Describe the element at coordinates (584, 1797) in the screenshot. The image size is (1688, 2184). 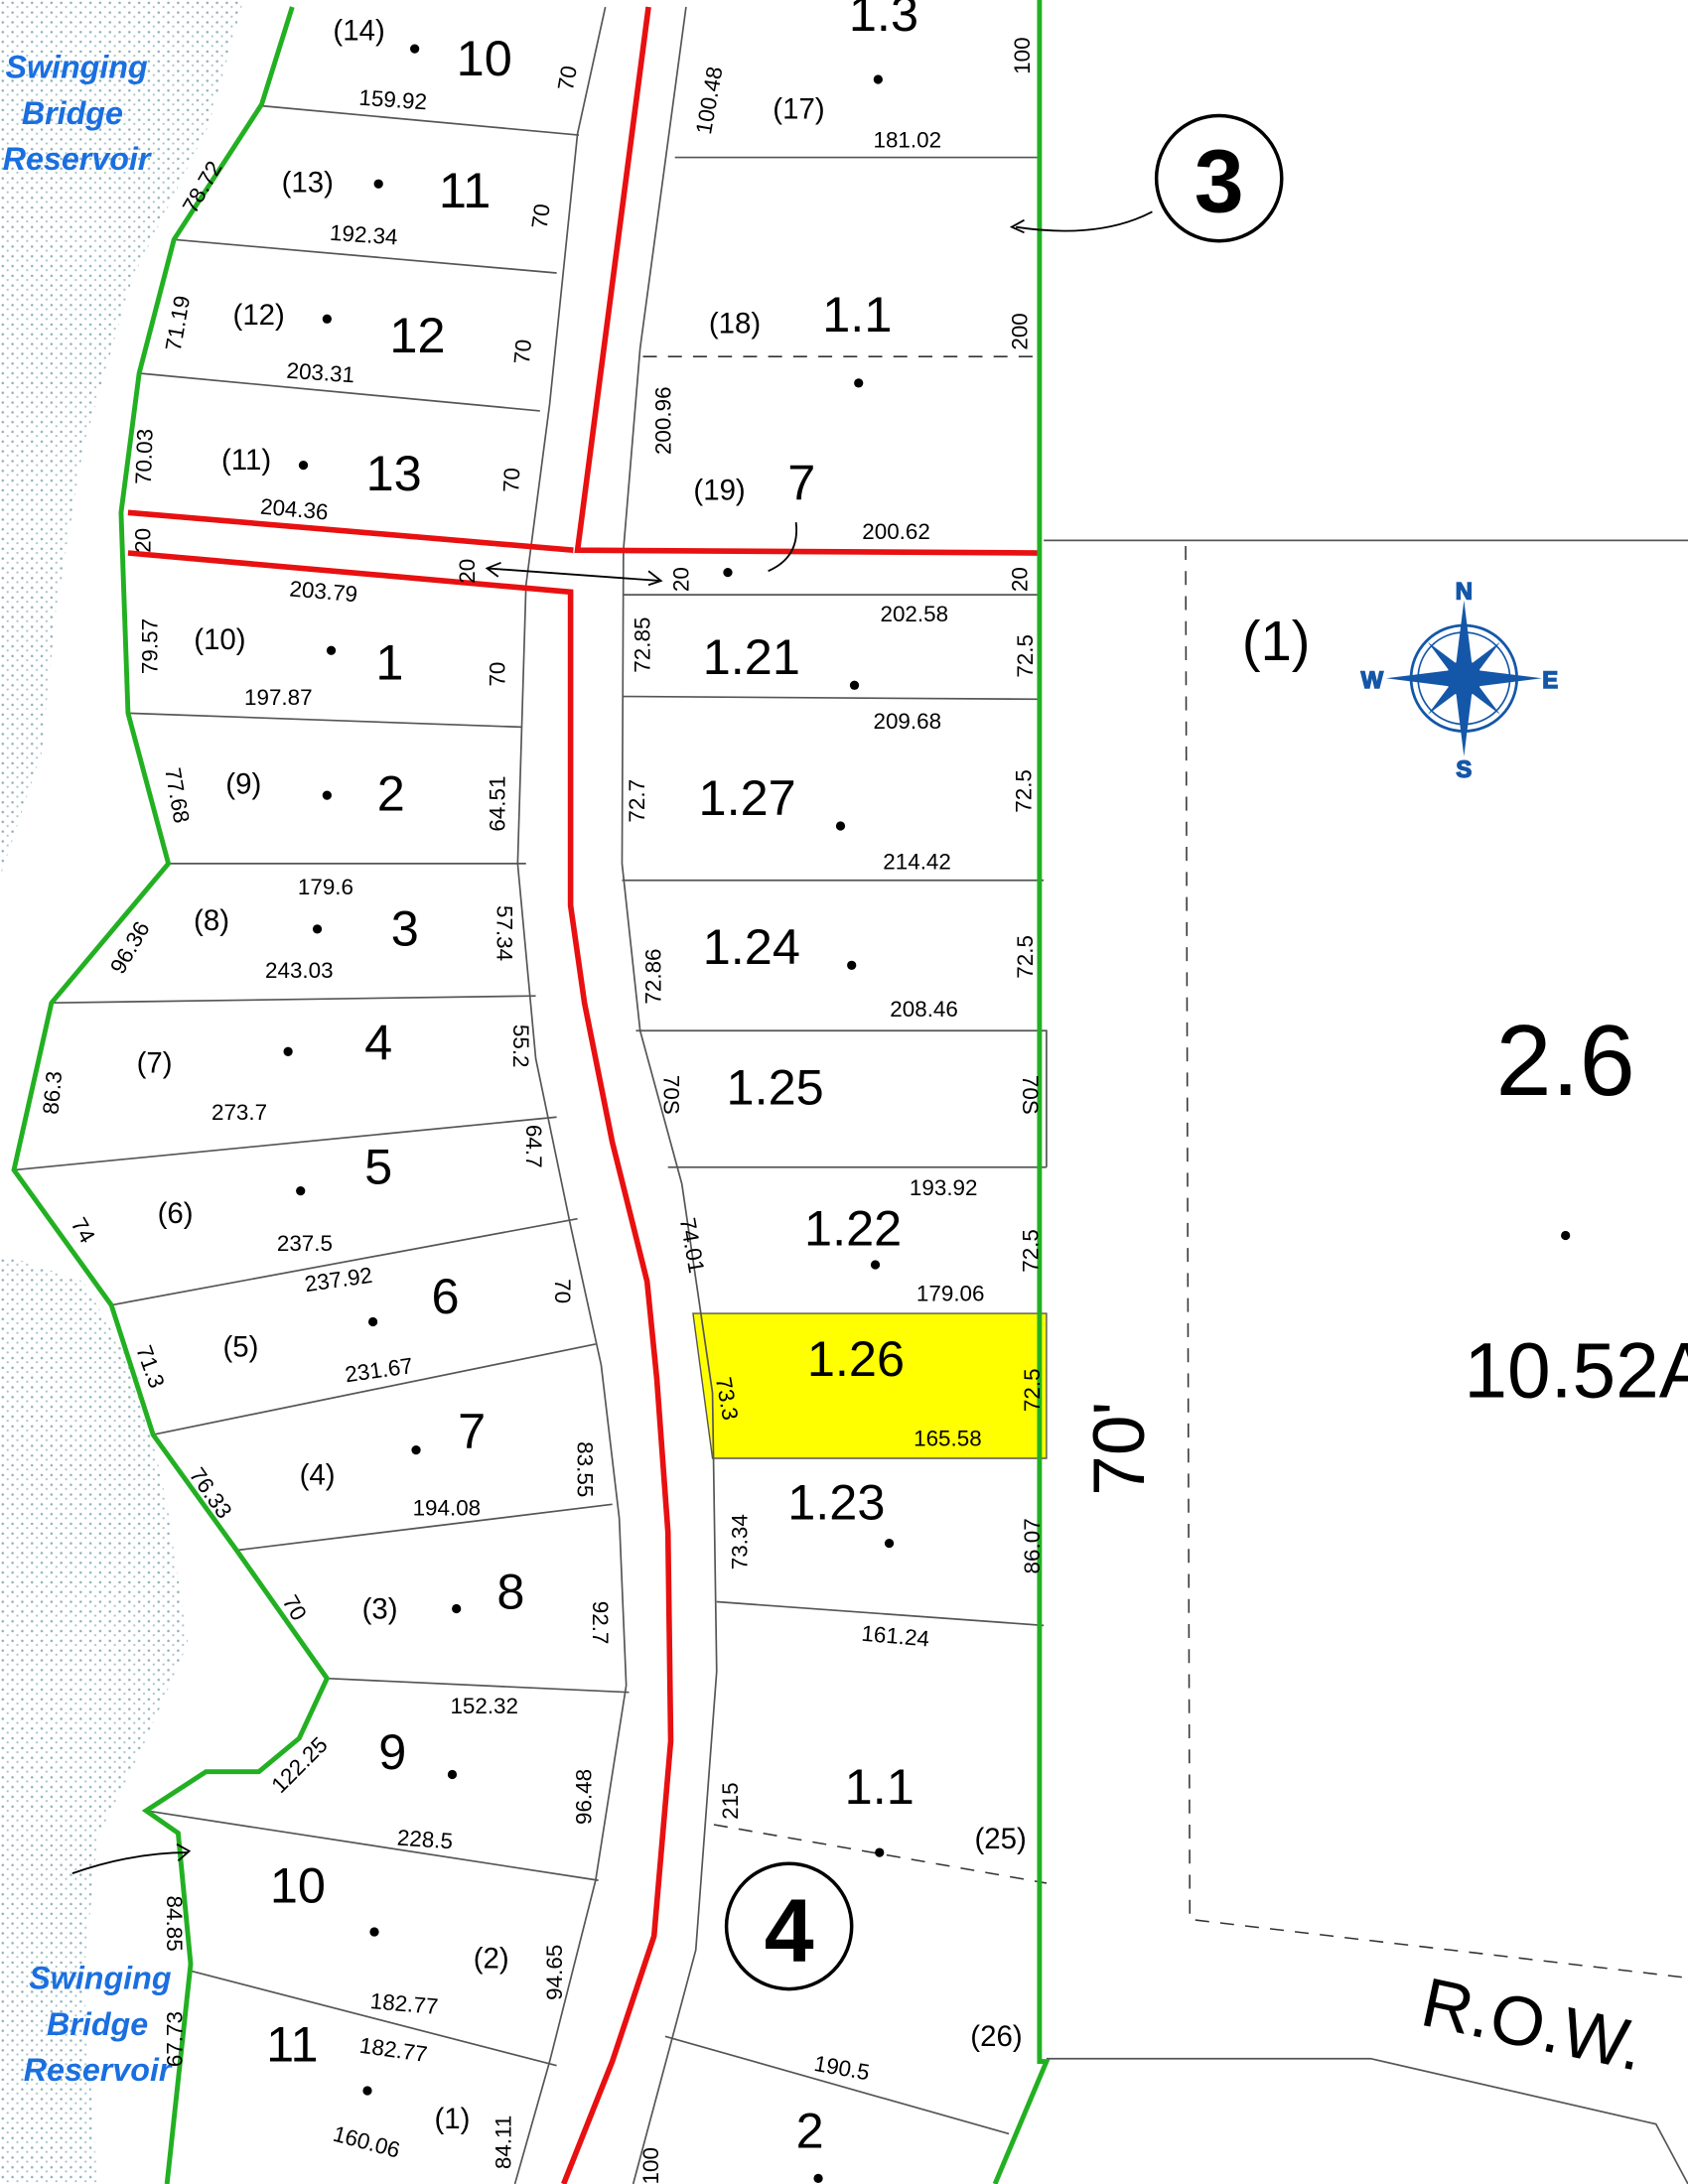
I see `dimension-label: 96.48` at that location.